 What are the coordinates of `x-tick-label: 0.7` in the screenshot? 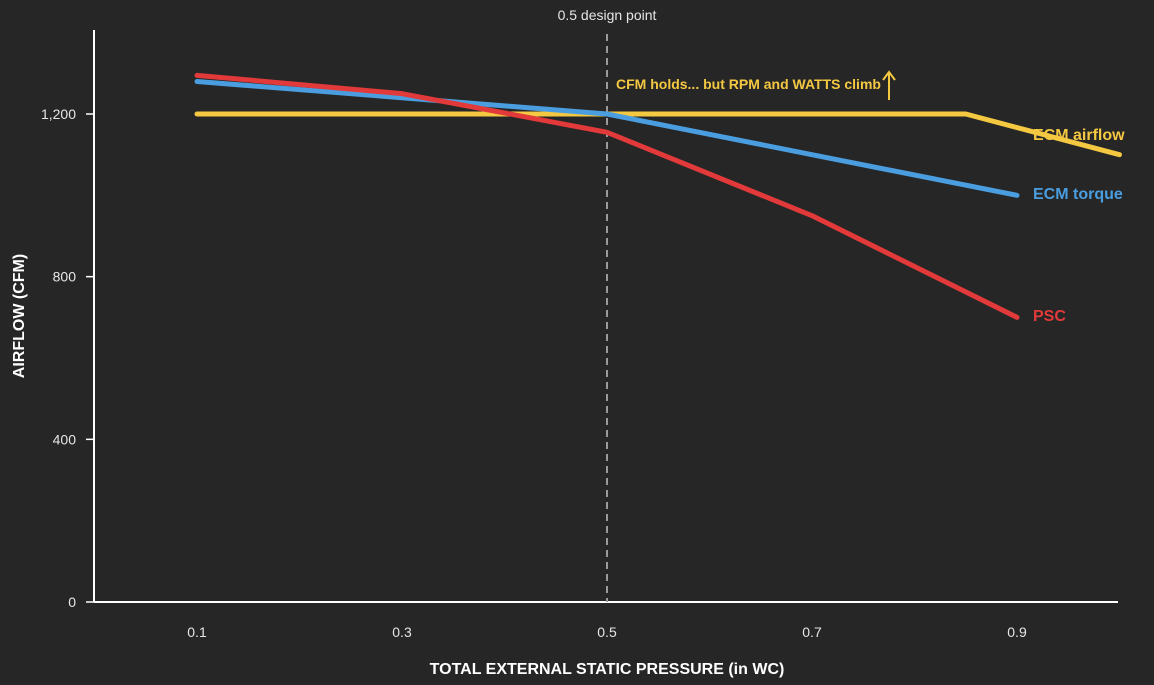 It's located at (812, 632).